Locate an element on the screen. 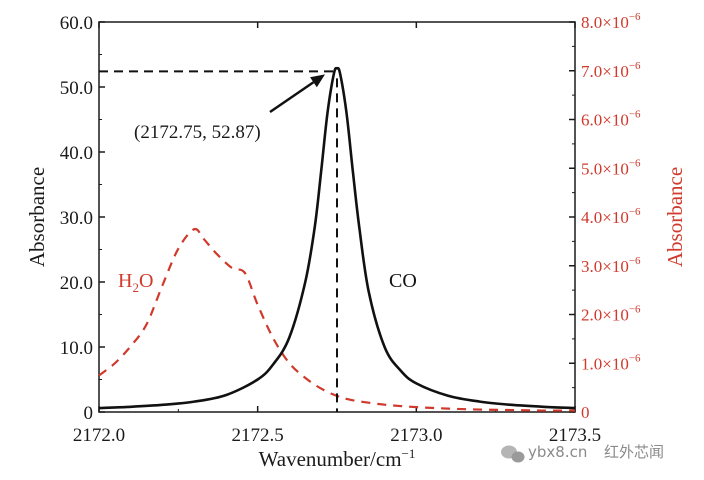  y-right-tick-label: 8.0×10⁻⁶ is located at coordinates (611, 21).